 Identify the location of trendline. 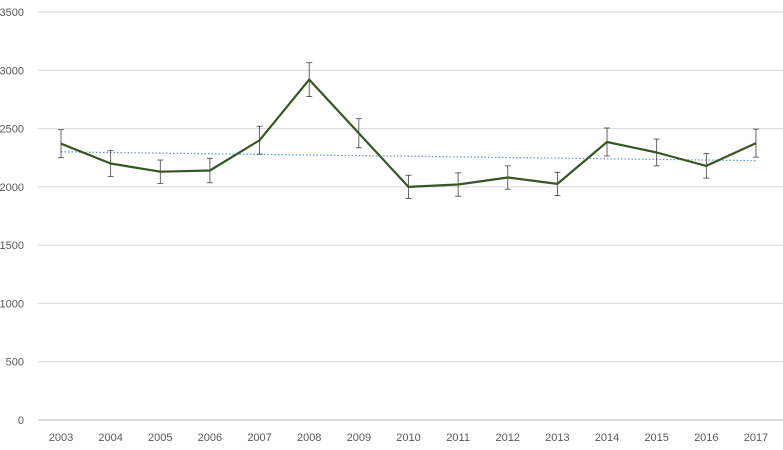
(408, 156).